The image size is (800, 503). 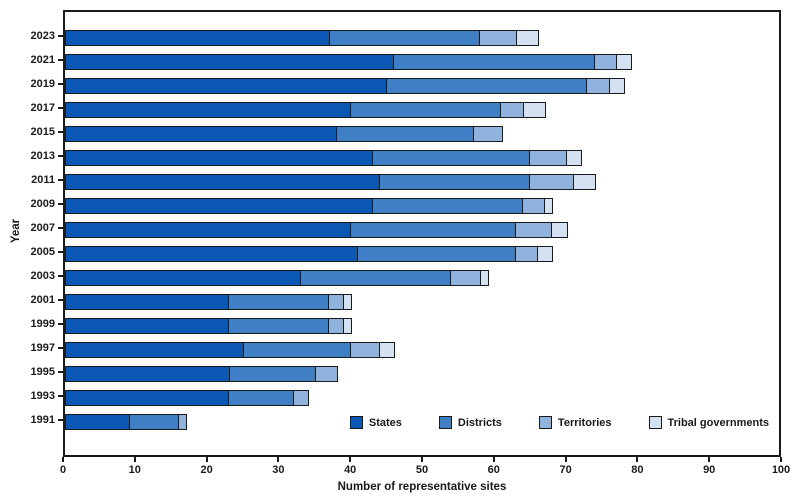 I want to click on y-tick-label-2007: 2007, so click(x=42, y=228).